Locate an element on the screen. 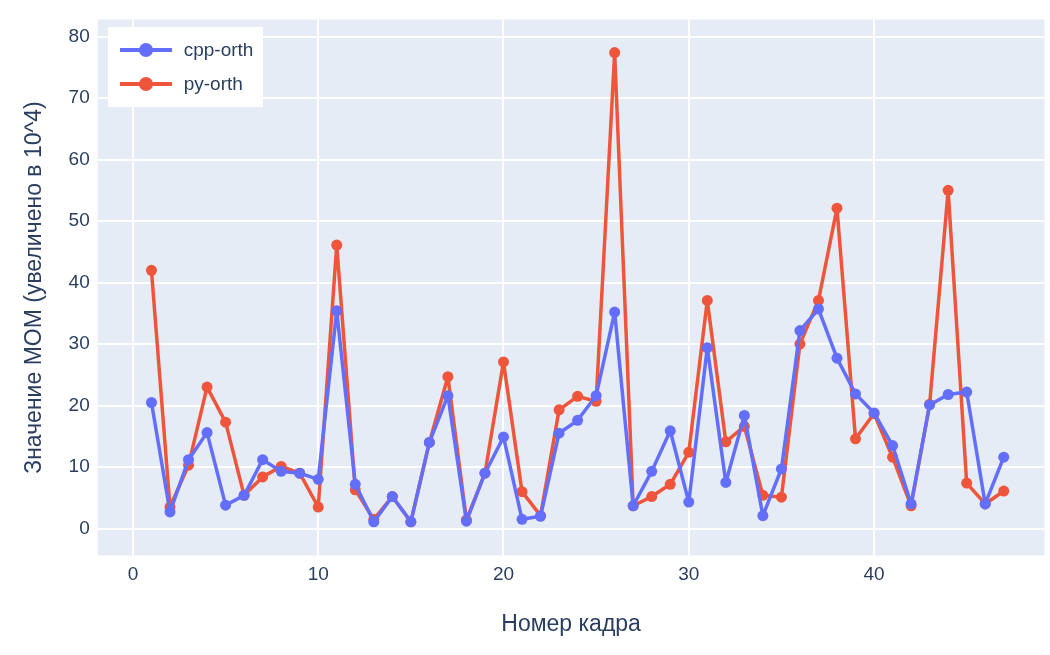 The width and height of the screenshot is (1050, 655). x-tick-label: 20 is located at coordinates (503, 574).